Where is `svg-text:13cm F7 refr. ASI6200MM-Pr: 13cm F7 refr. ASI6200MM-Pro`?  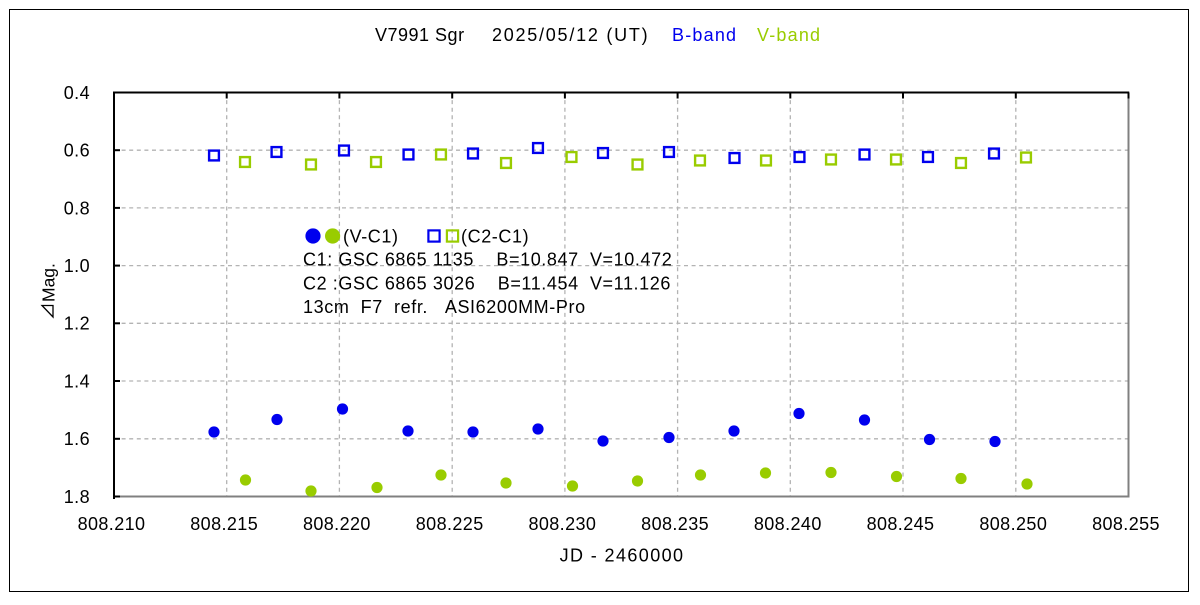
svg-text:13cm F7 refr. ASI6200MM-Pr: 13cm F7 refr. ASI6200MM-Pro is located at coordinates (444, 307).